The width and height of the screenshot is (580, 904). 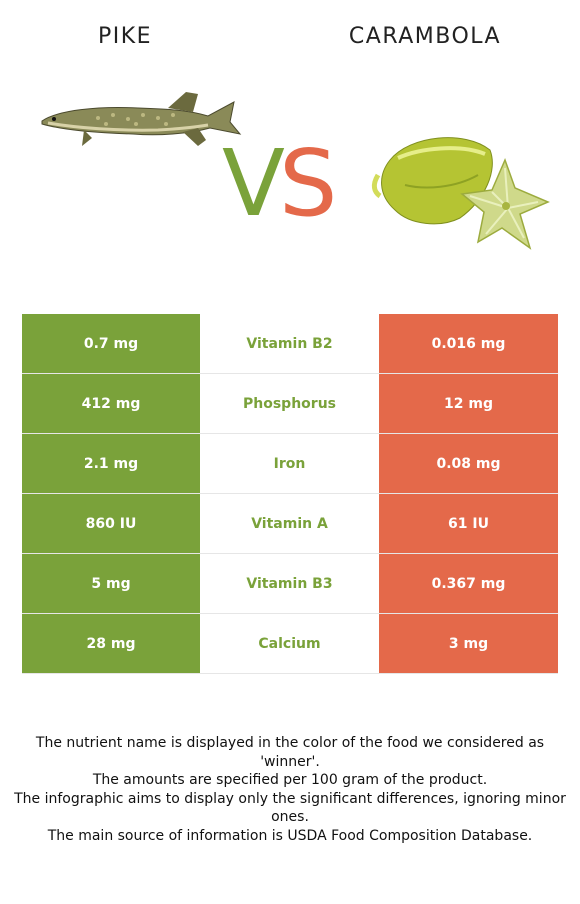 I want to click on right-value: 0.08 mg, so click(x=468, y=463).